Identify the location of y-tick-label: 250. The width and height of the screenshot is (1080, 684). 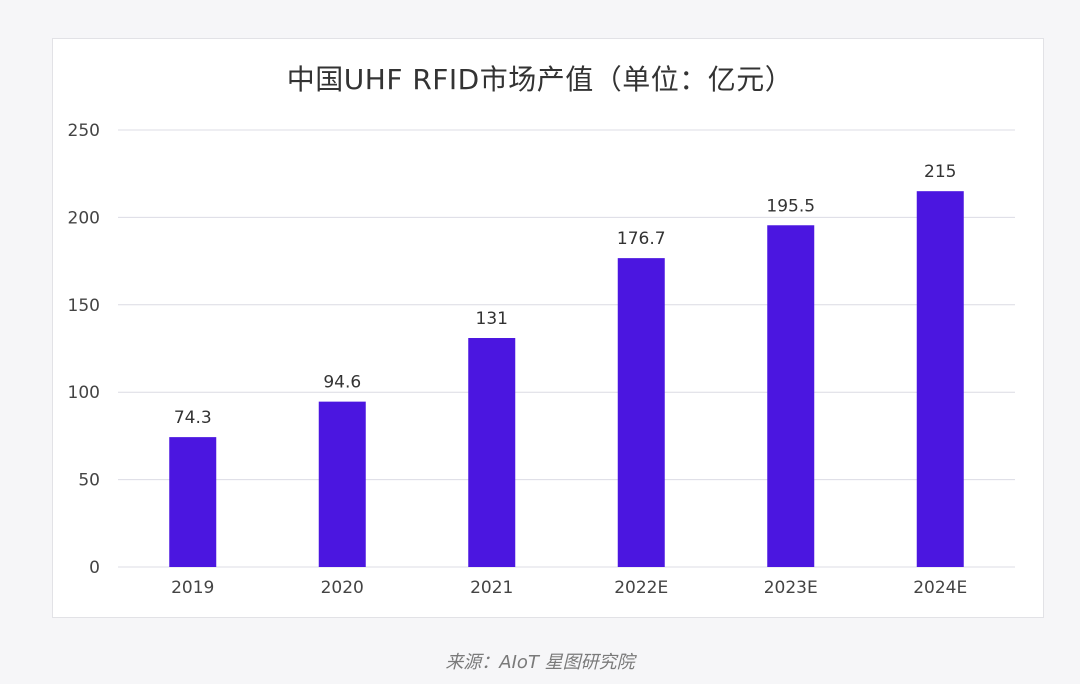
(84, 131).